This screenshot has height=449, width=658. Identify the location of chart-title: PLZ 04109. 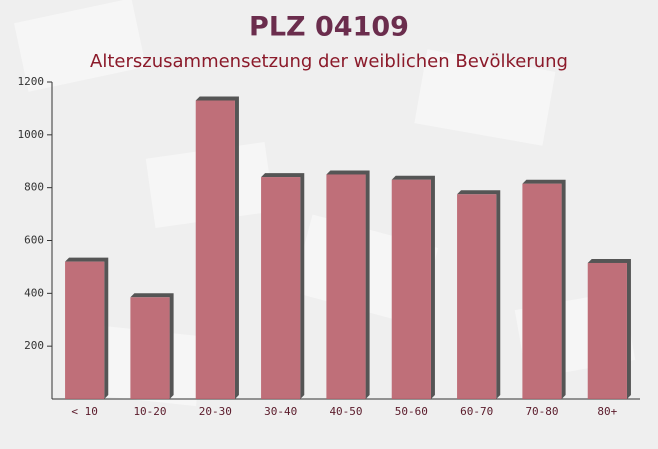
(329, 27).